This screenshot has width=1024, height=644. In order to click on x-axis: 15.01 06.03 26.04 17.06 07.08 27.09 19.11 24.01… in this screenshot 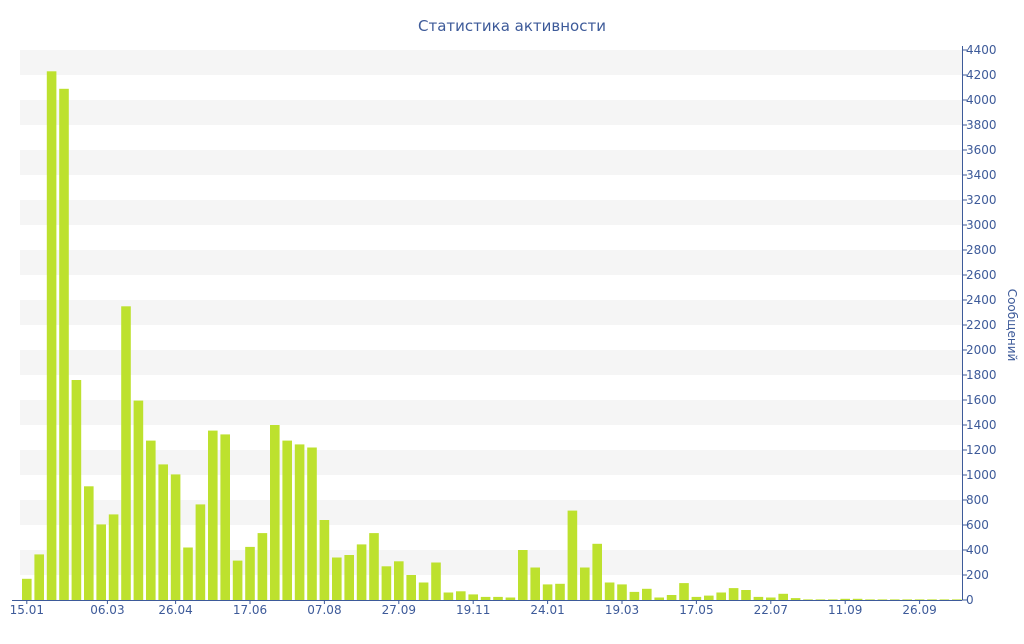, I will do `click(486, 608)`.